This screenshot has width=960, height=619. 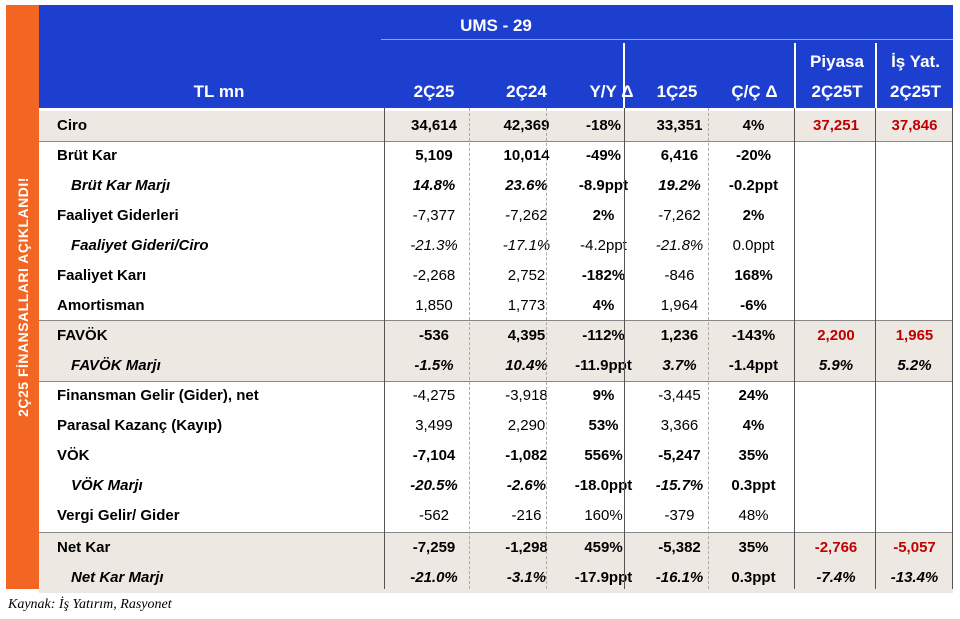 What do you see at coordinates (434, 425) in the screenshot?
I see `cell-2q25: 3,499` at bounding box center [434, 425].